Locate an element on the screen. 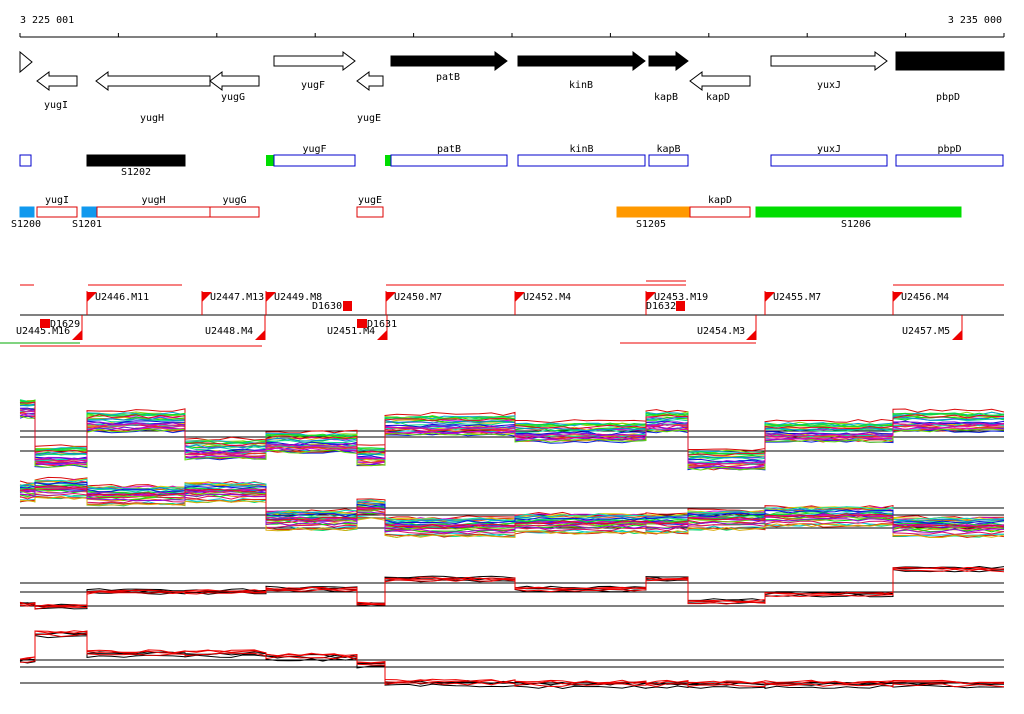 This screenshot has width=1024, height=714. feature-label: yugF is located at coordinates (314, 149).